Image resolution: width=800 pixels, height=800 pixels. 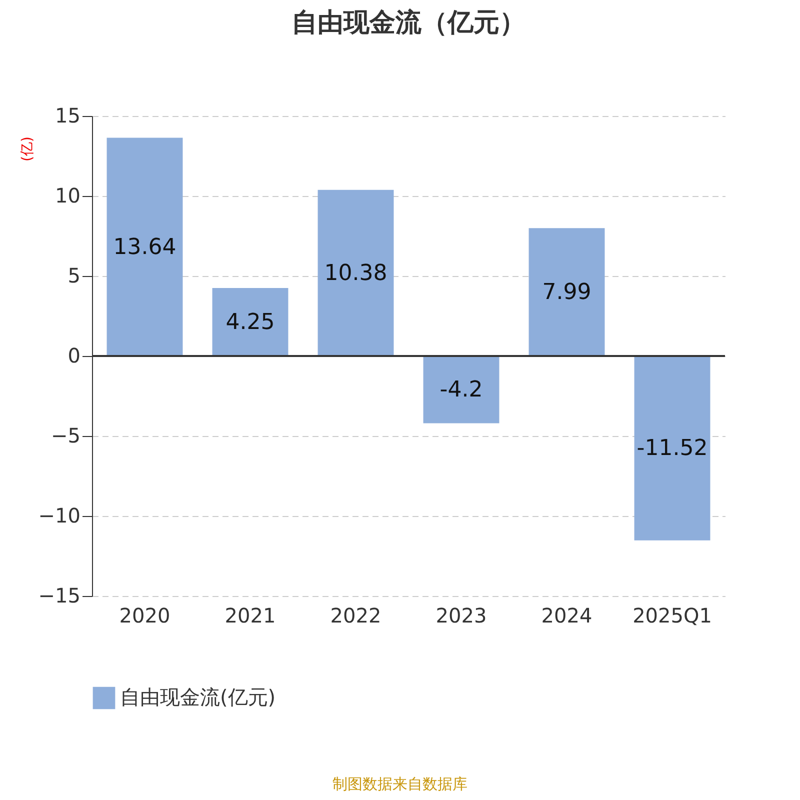 I want to click on data-label: 10.38, so click(x=356, y=273).